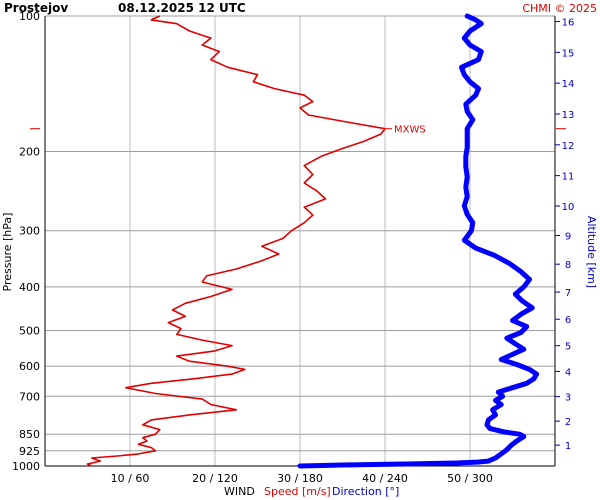  What do you see at coordinates (568, 146) in the screenshot?
I see `altitude-tick-label: 12` at bounding box center [568, 146].